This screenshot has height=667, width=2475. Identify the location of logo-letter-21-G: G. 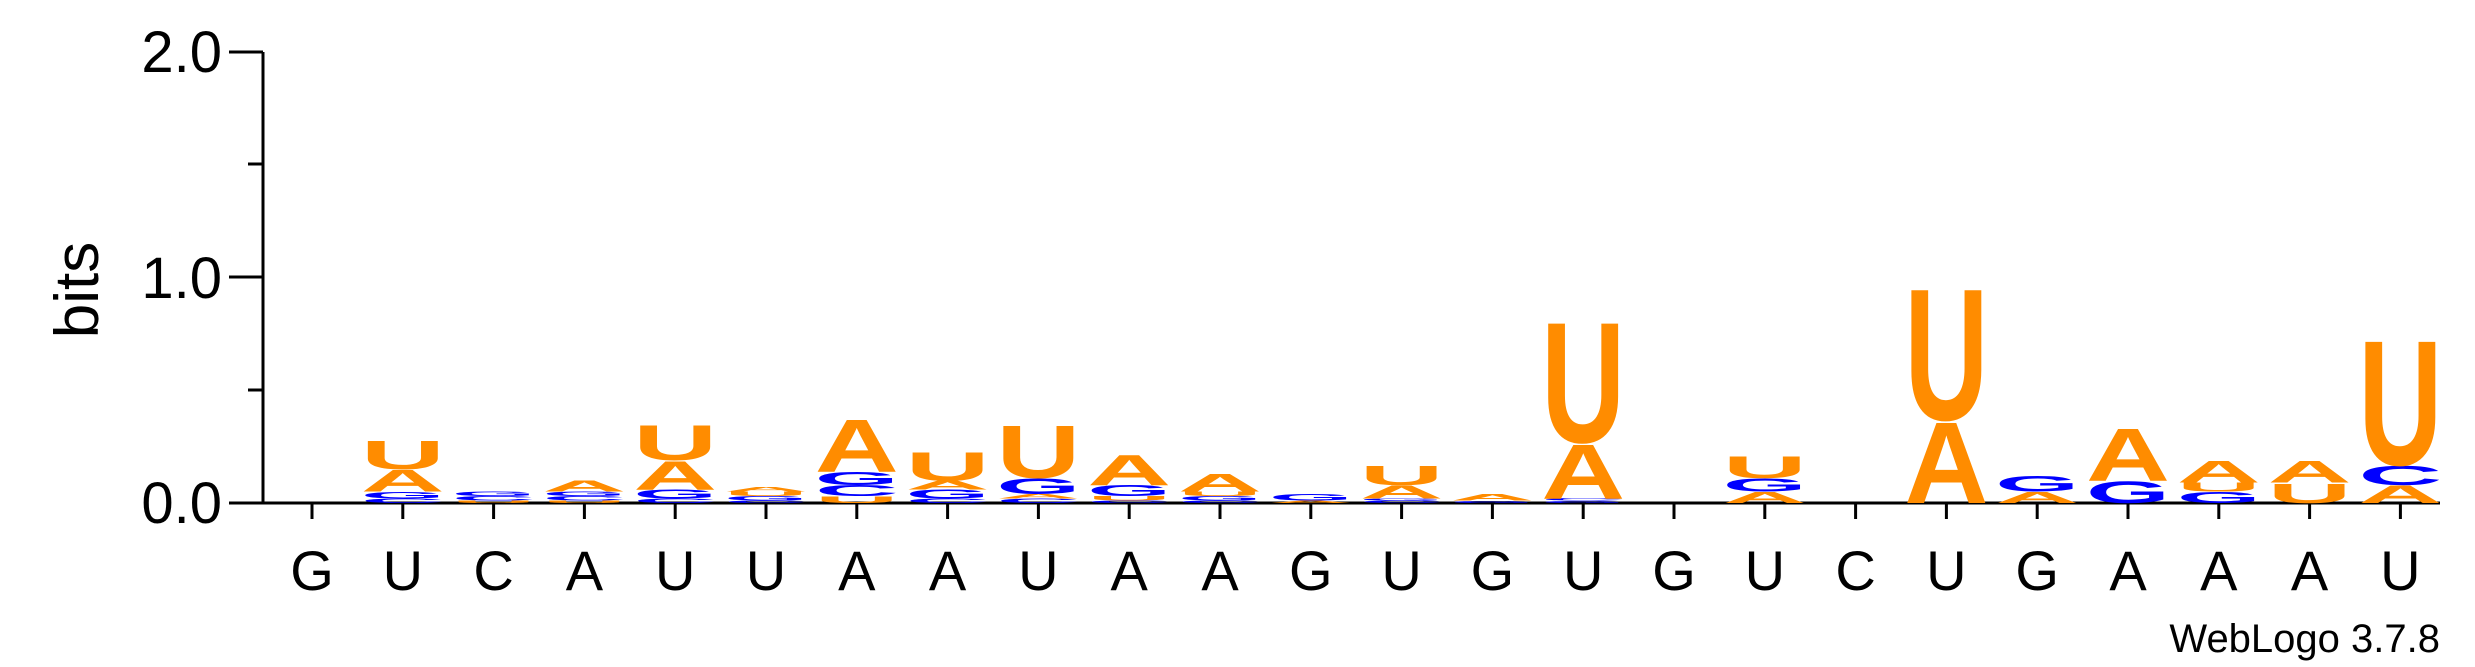
(2128, 492).